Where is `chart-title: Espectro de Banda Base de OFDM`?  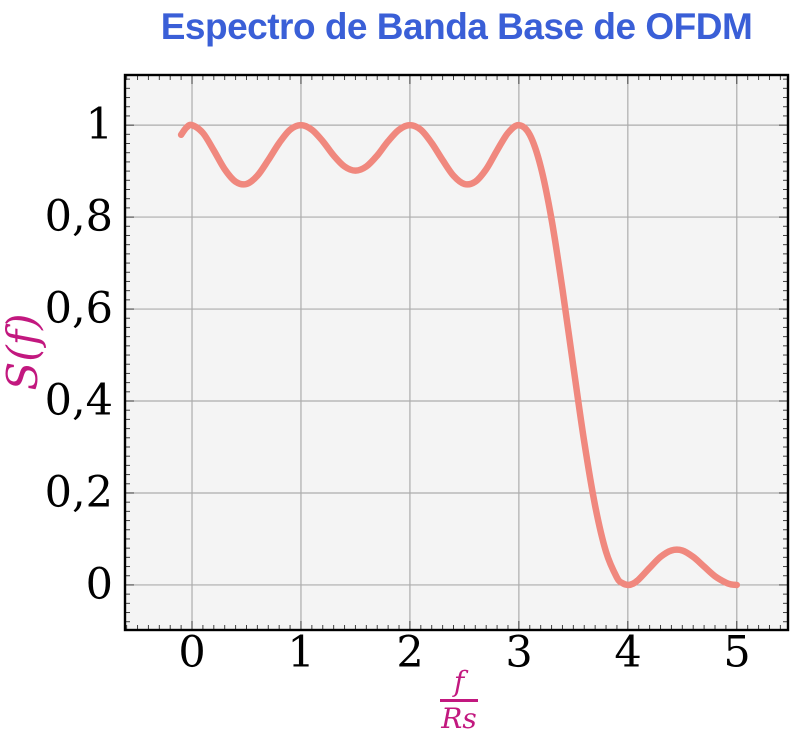
chart-title: Espectro de Banda Base de OFDM is located at coordinates (456, 26).